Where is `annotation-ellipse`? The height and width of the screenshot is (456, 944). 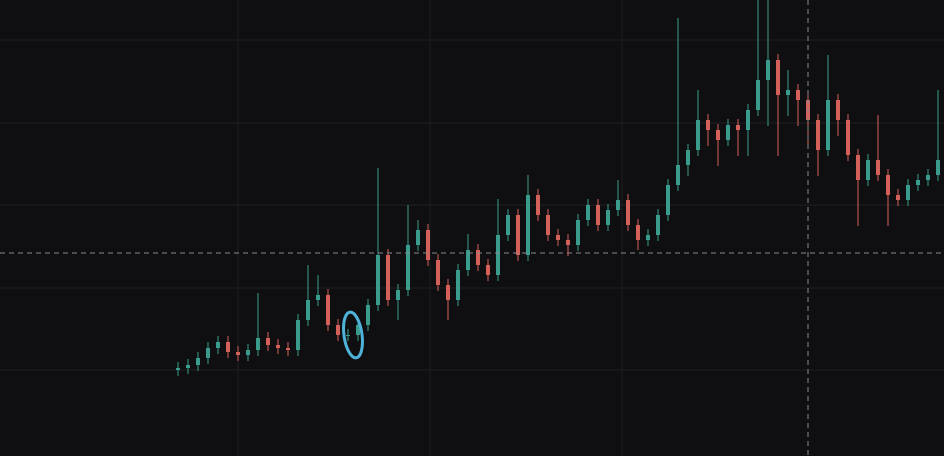
annotation-ellipse is located at coordinates (353, 335).